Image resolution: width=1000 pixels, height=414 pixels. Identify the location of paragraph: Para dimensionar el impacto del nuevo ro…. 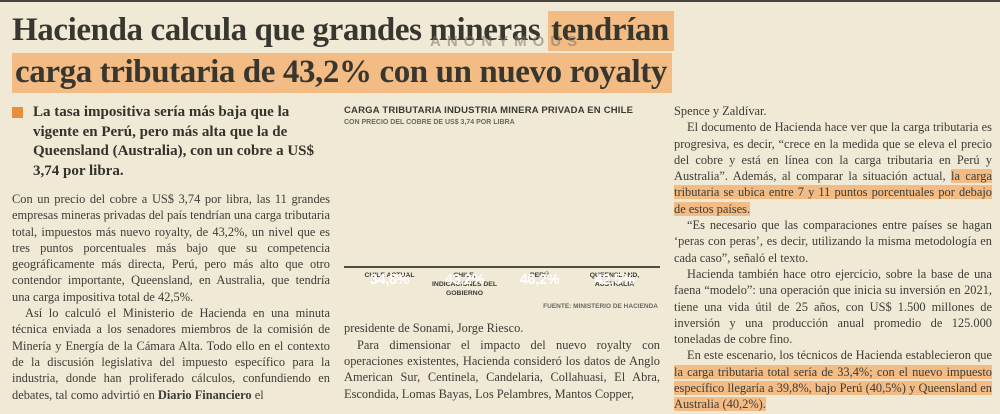
(502, 369).